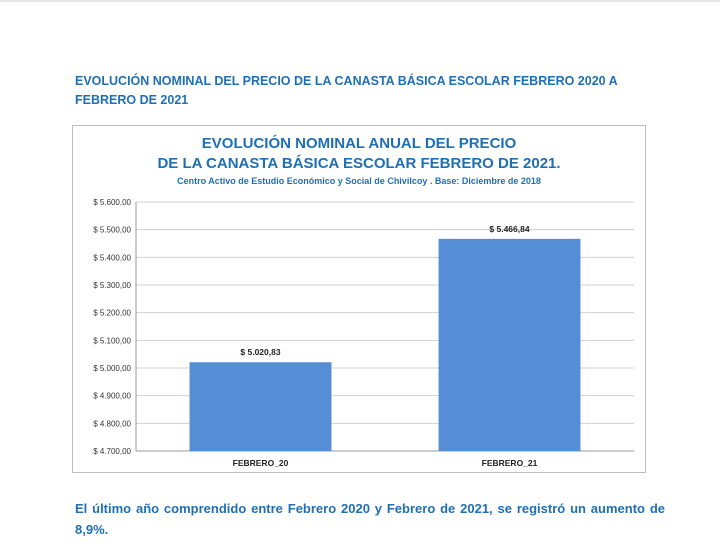 This screenshot has height=556, width=720. I want to click on y-tick-label: $ 5.600,00, so click(112, 202).